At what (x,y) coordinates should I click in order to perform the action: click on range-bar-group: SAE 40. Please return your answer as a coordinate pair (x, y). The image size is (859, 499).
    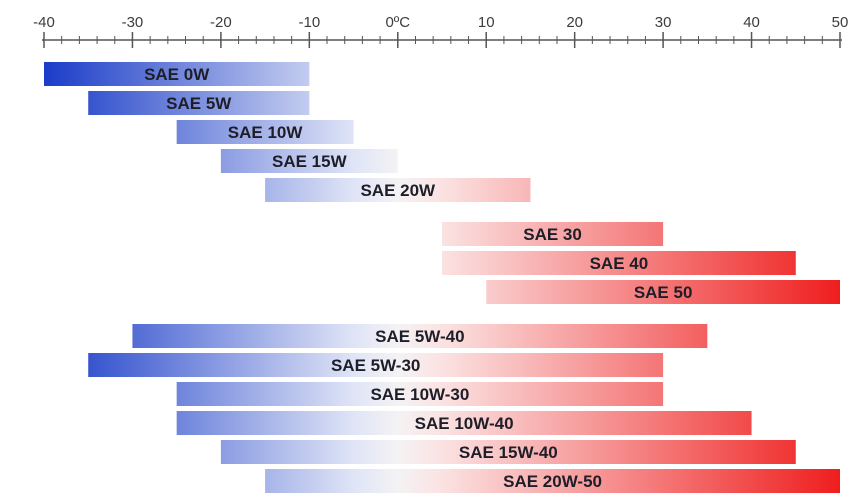
    Looking at the image, I should click on (619, 263).